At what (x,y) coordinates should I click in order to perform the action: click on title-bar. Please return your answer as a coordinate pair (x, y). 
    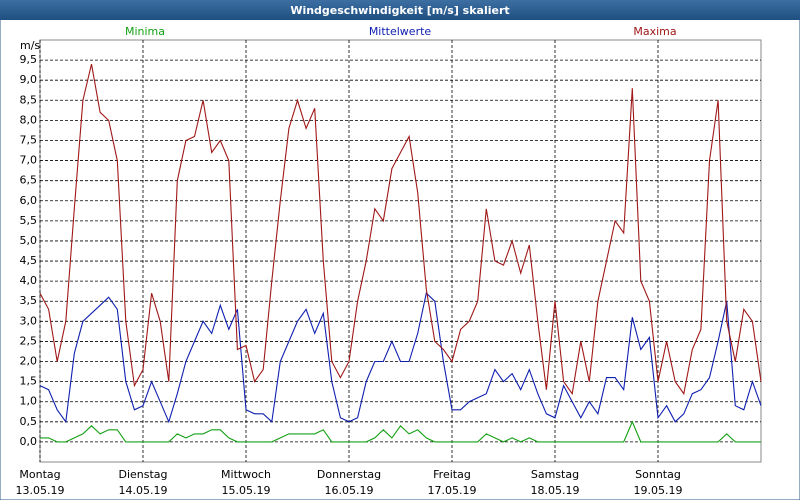
    Looking at the image, I should click on (400, 10).